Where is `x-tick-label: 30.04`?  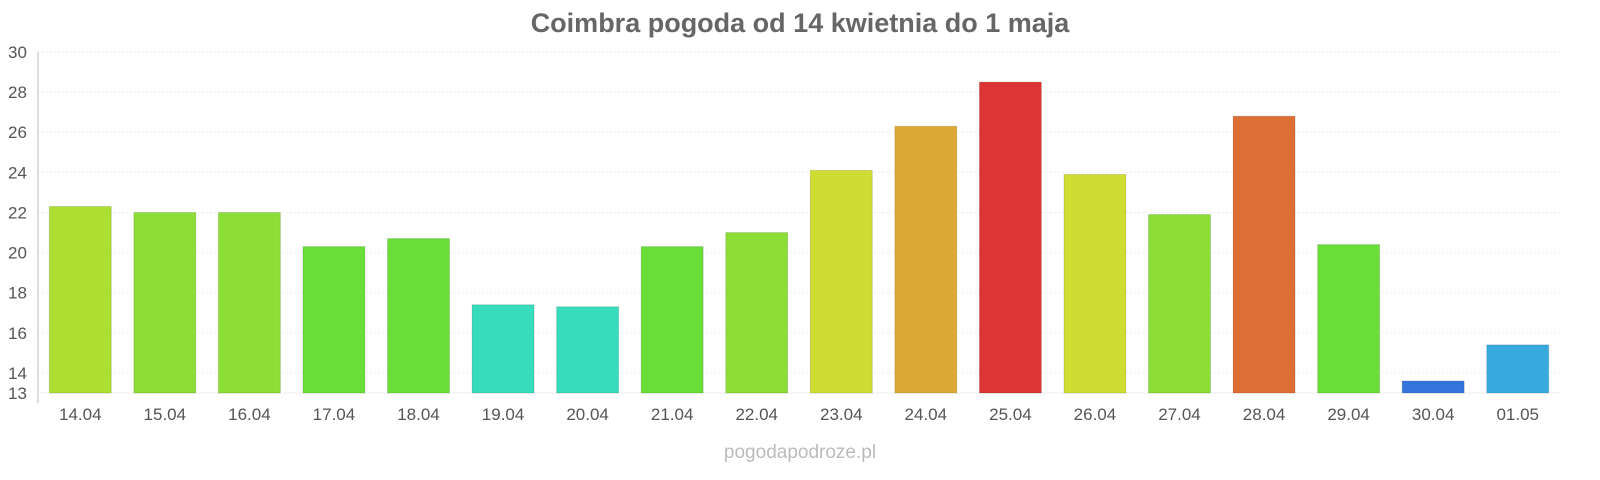
x-tick-label: 30.04 is located at coordinates (1433, 414).